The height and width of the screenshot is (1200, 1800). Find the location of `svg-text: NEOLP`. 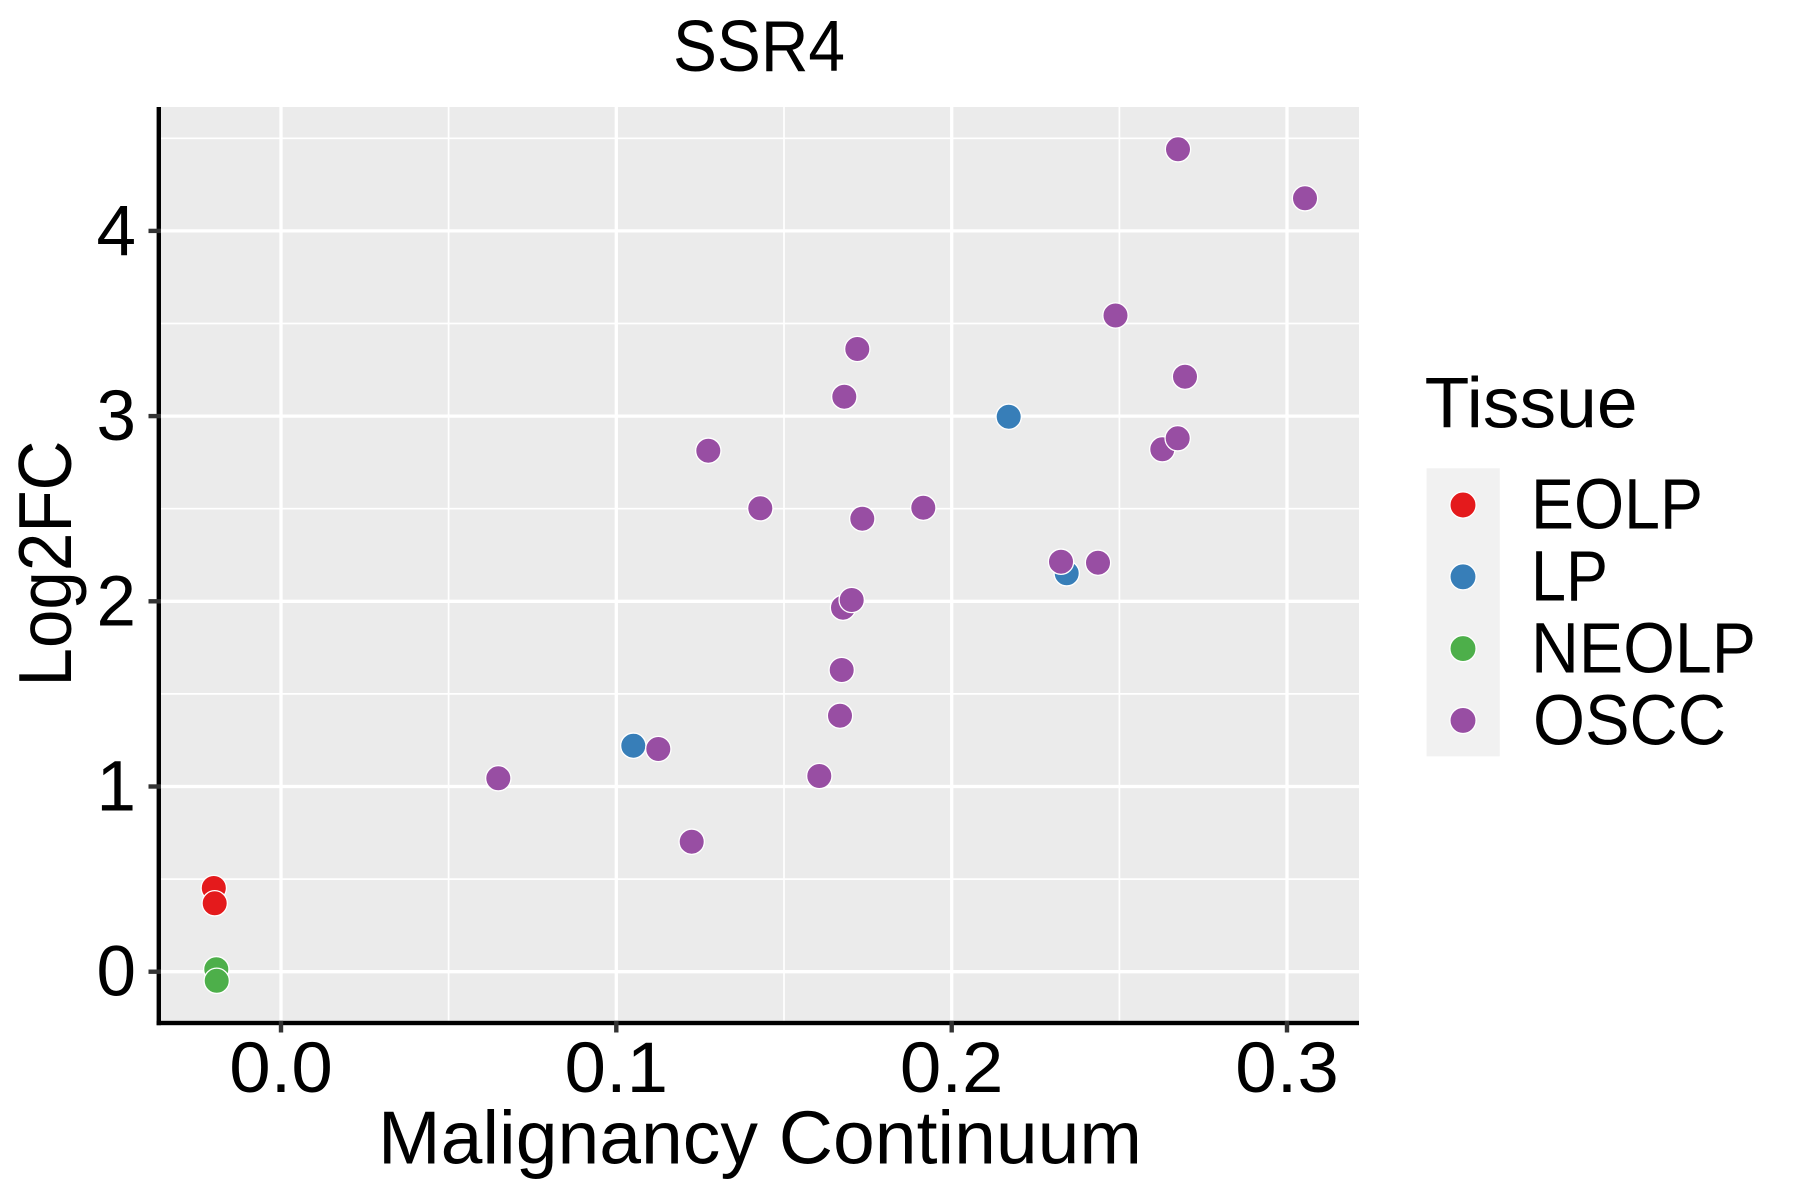

svg-text: NEOLP is located at coordinates (1643, 649).